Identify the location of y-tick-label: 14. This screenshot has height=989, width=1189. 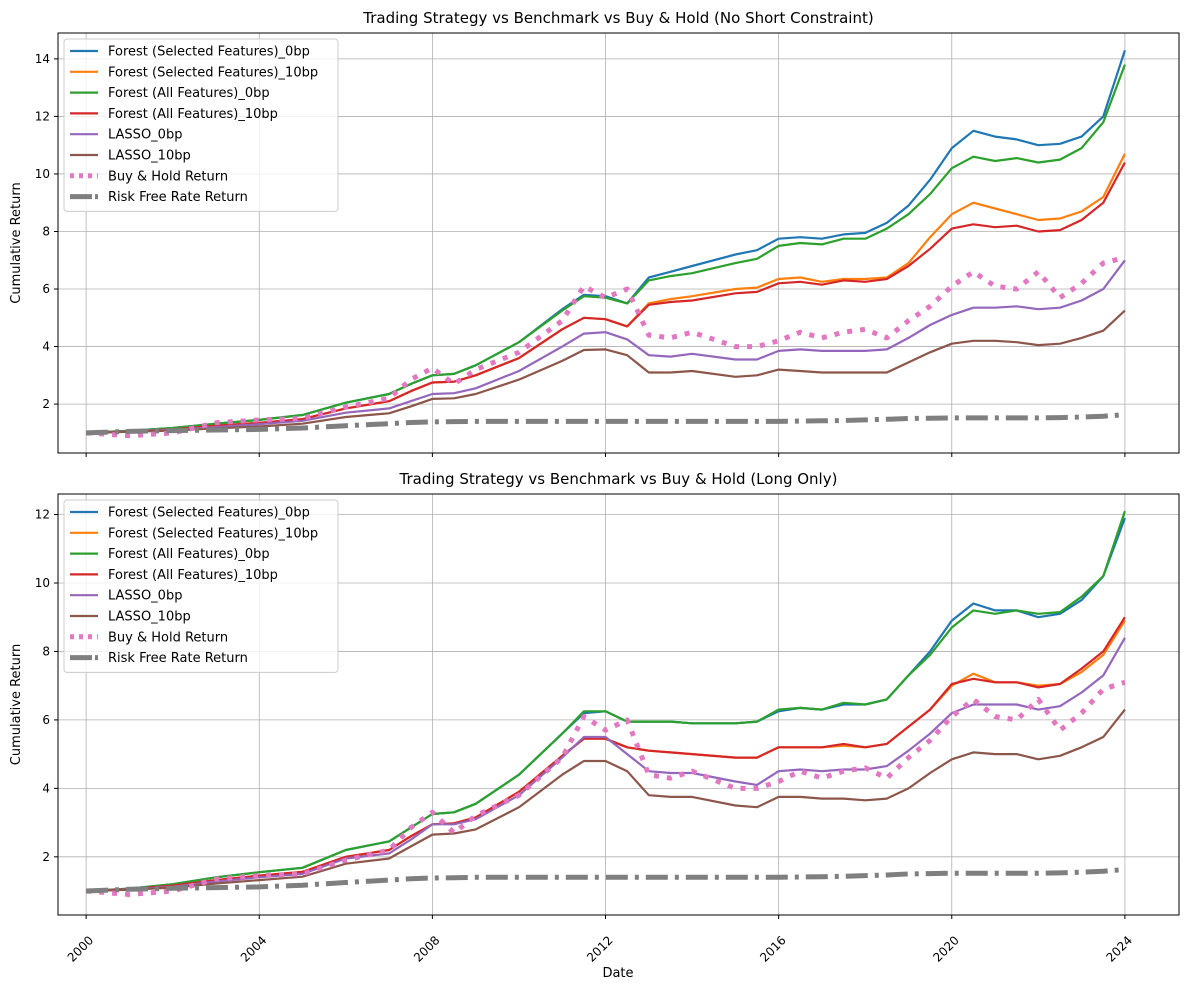
(42, 59).